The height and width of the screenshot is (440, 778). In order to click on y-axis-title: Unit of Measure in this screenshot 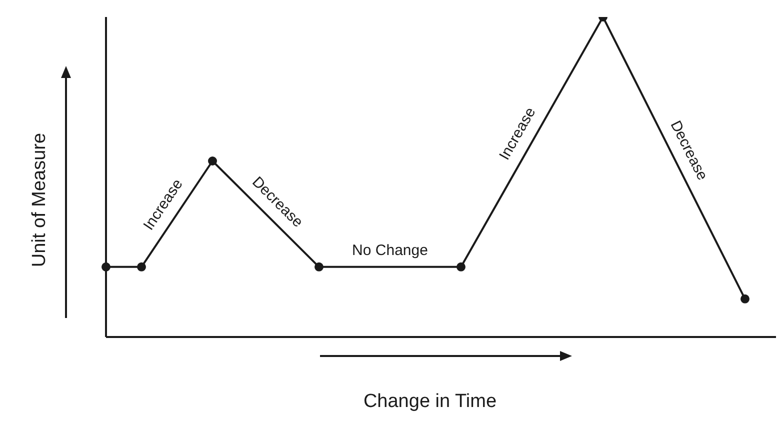, I will do `click(39, 200)`.